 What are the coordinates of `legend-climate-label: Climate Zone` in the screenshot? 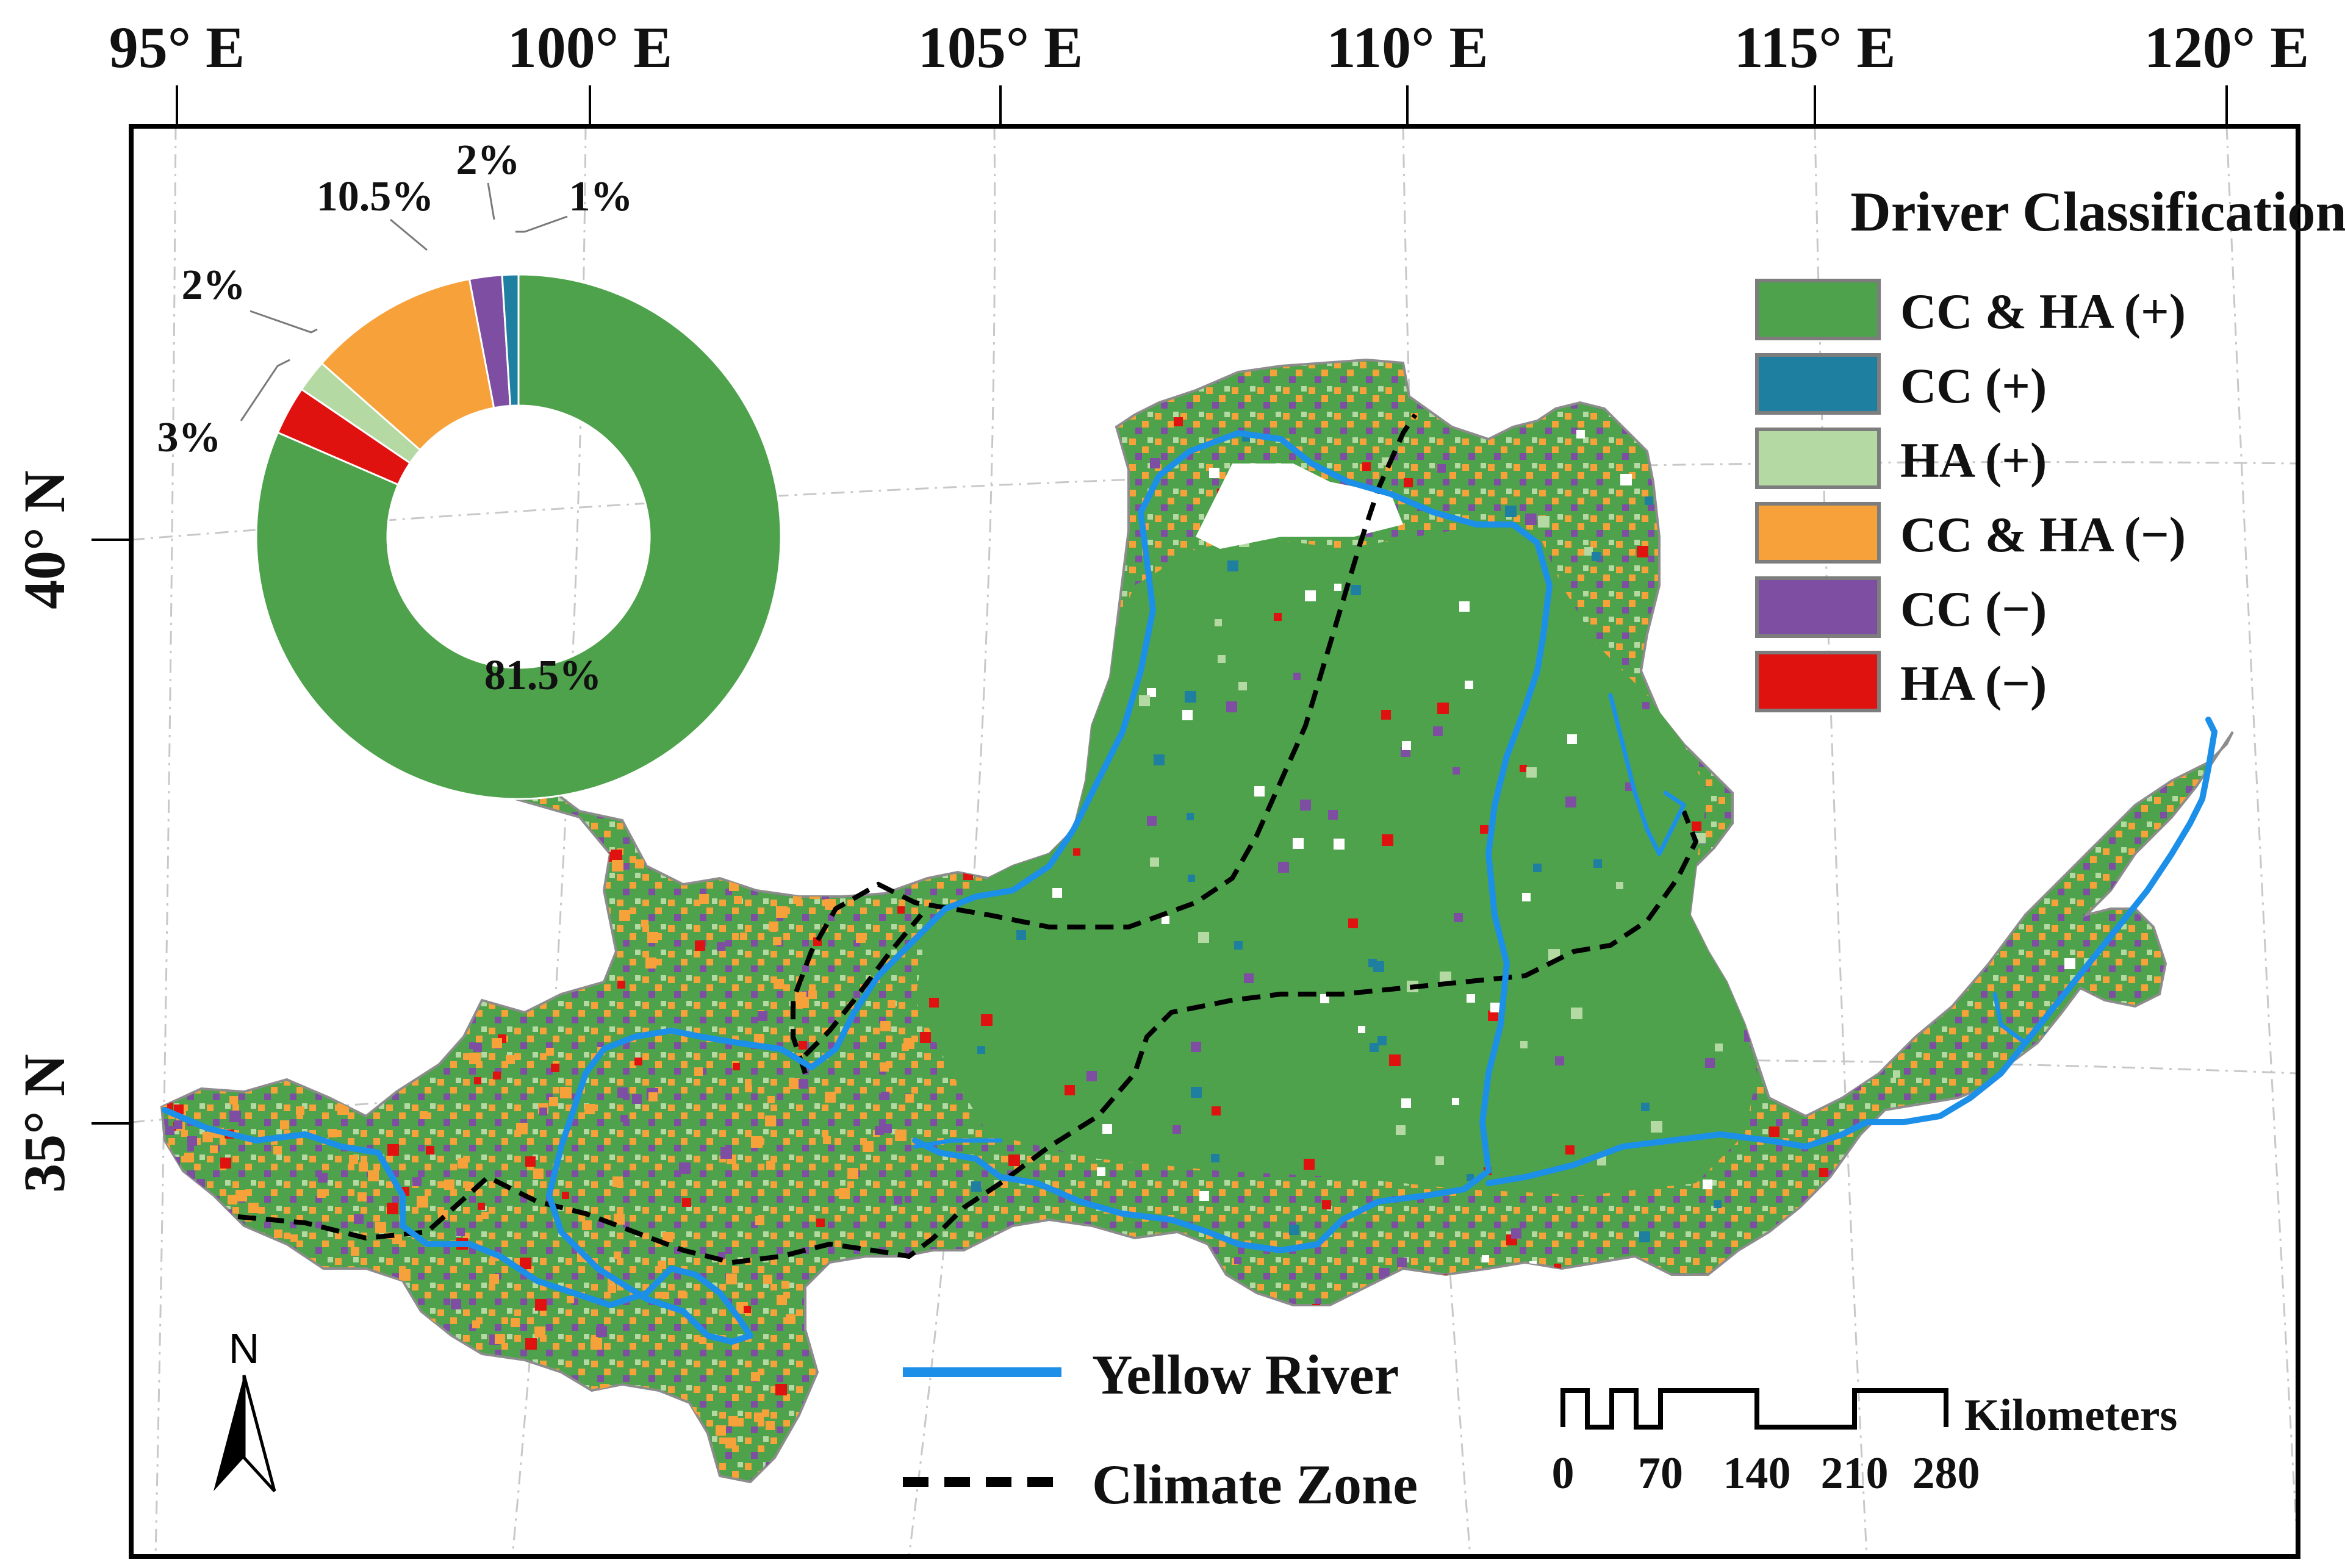 It's located at (1255, 1484).